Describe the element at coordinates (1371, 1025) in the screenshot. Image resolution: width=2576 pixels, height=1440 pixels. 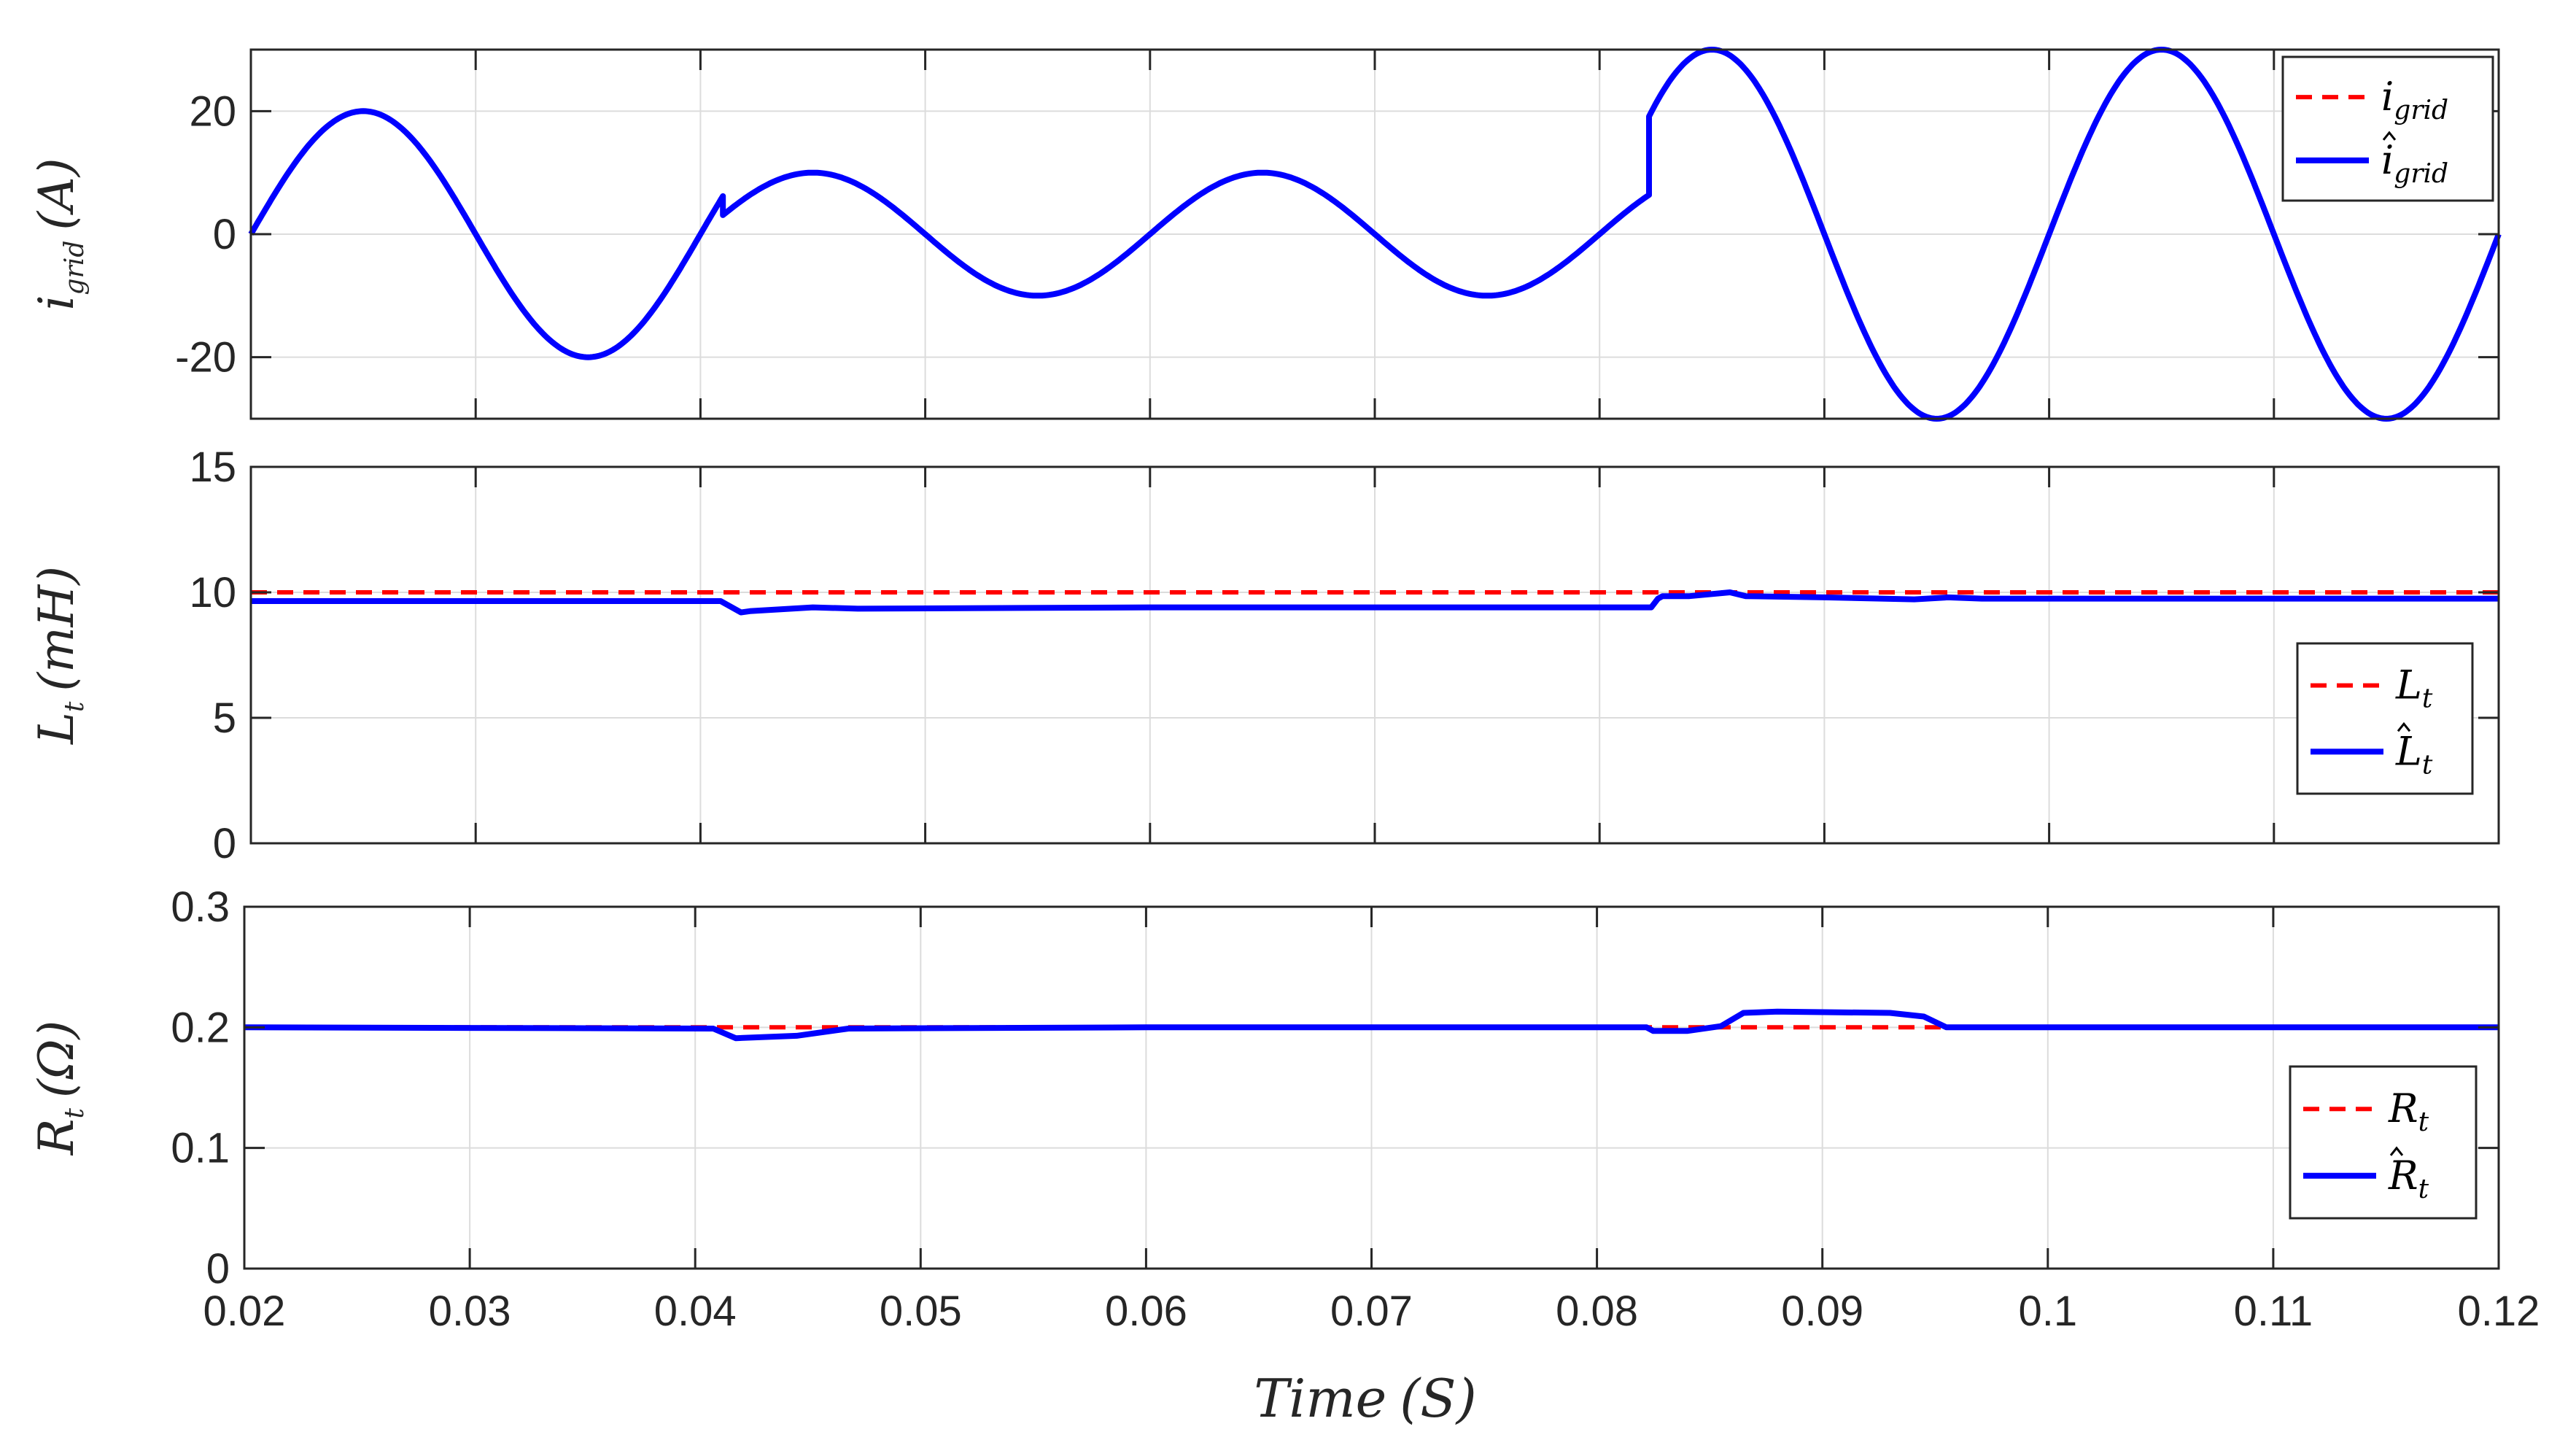
I see `resistance-series-estimate-line` at that location.